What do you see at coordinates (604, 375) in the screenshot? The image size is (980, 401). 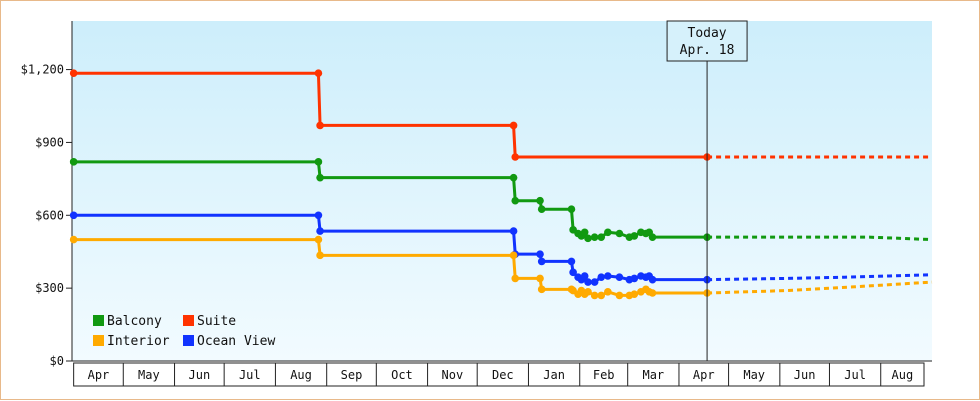 I see `x-tick-label: Feb` at bounding box center [604, 375].